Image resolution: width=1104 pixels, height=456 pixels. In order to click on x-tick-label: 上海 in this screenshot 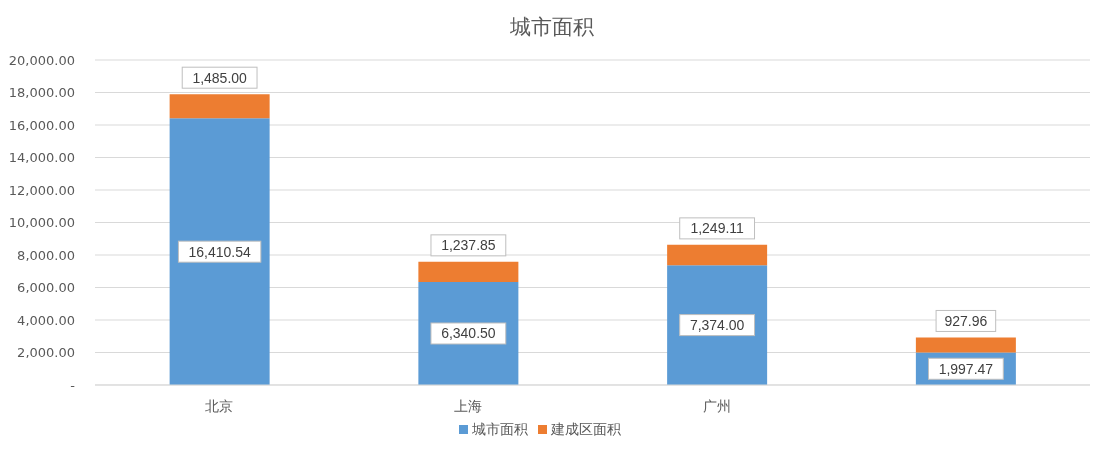, I will do `click(468, 405)`.